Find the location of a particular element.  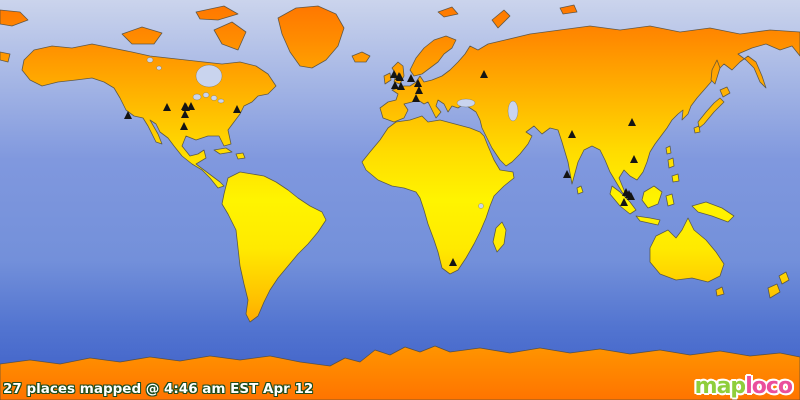

island-hokkaido is located at coordinates (725, 92).